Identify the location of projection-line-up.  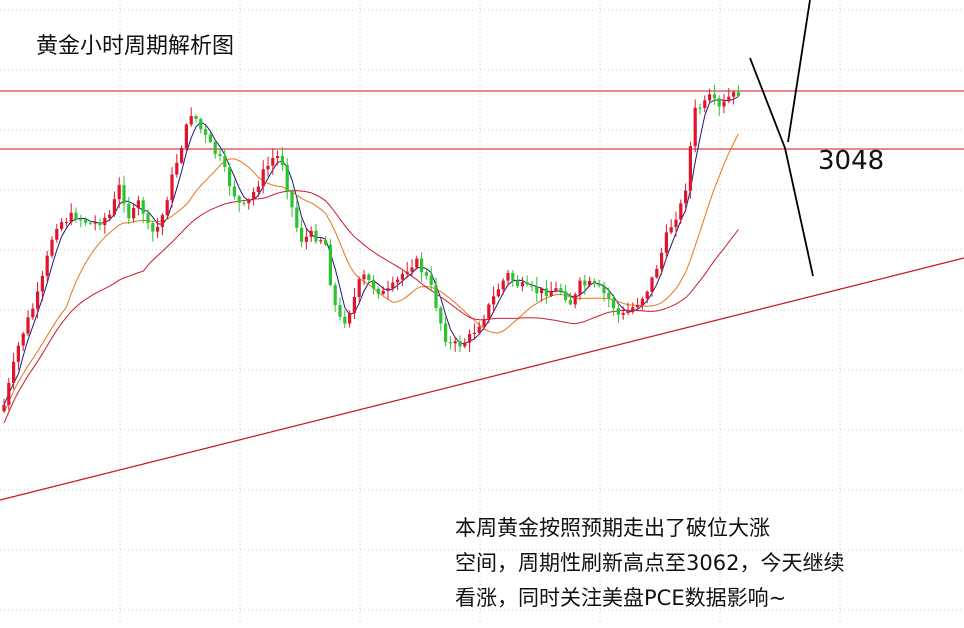
(799, 71).